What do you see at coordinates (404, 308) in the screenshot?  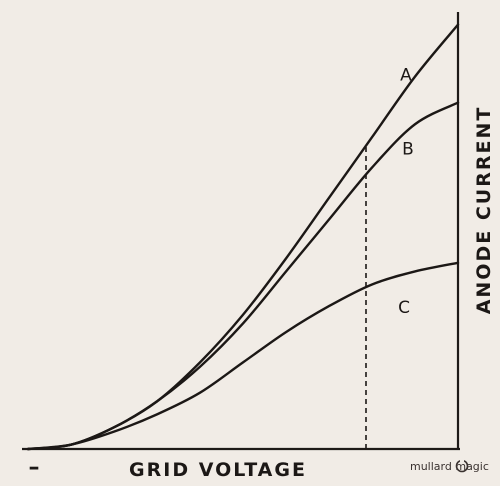 I see `series-label-c: C` at bounding box center [404, 308].